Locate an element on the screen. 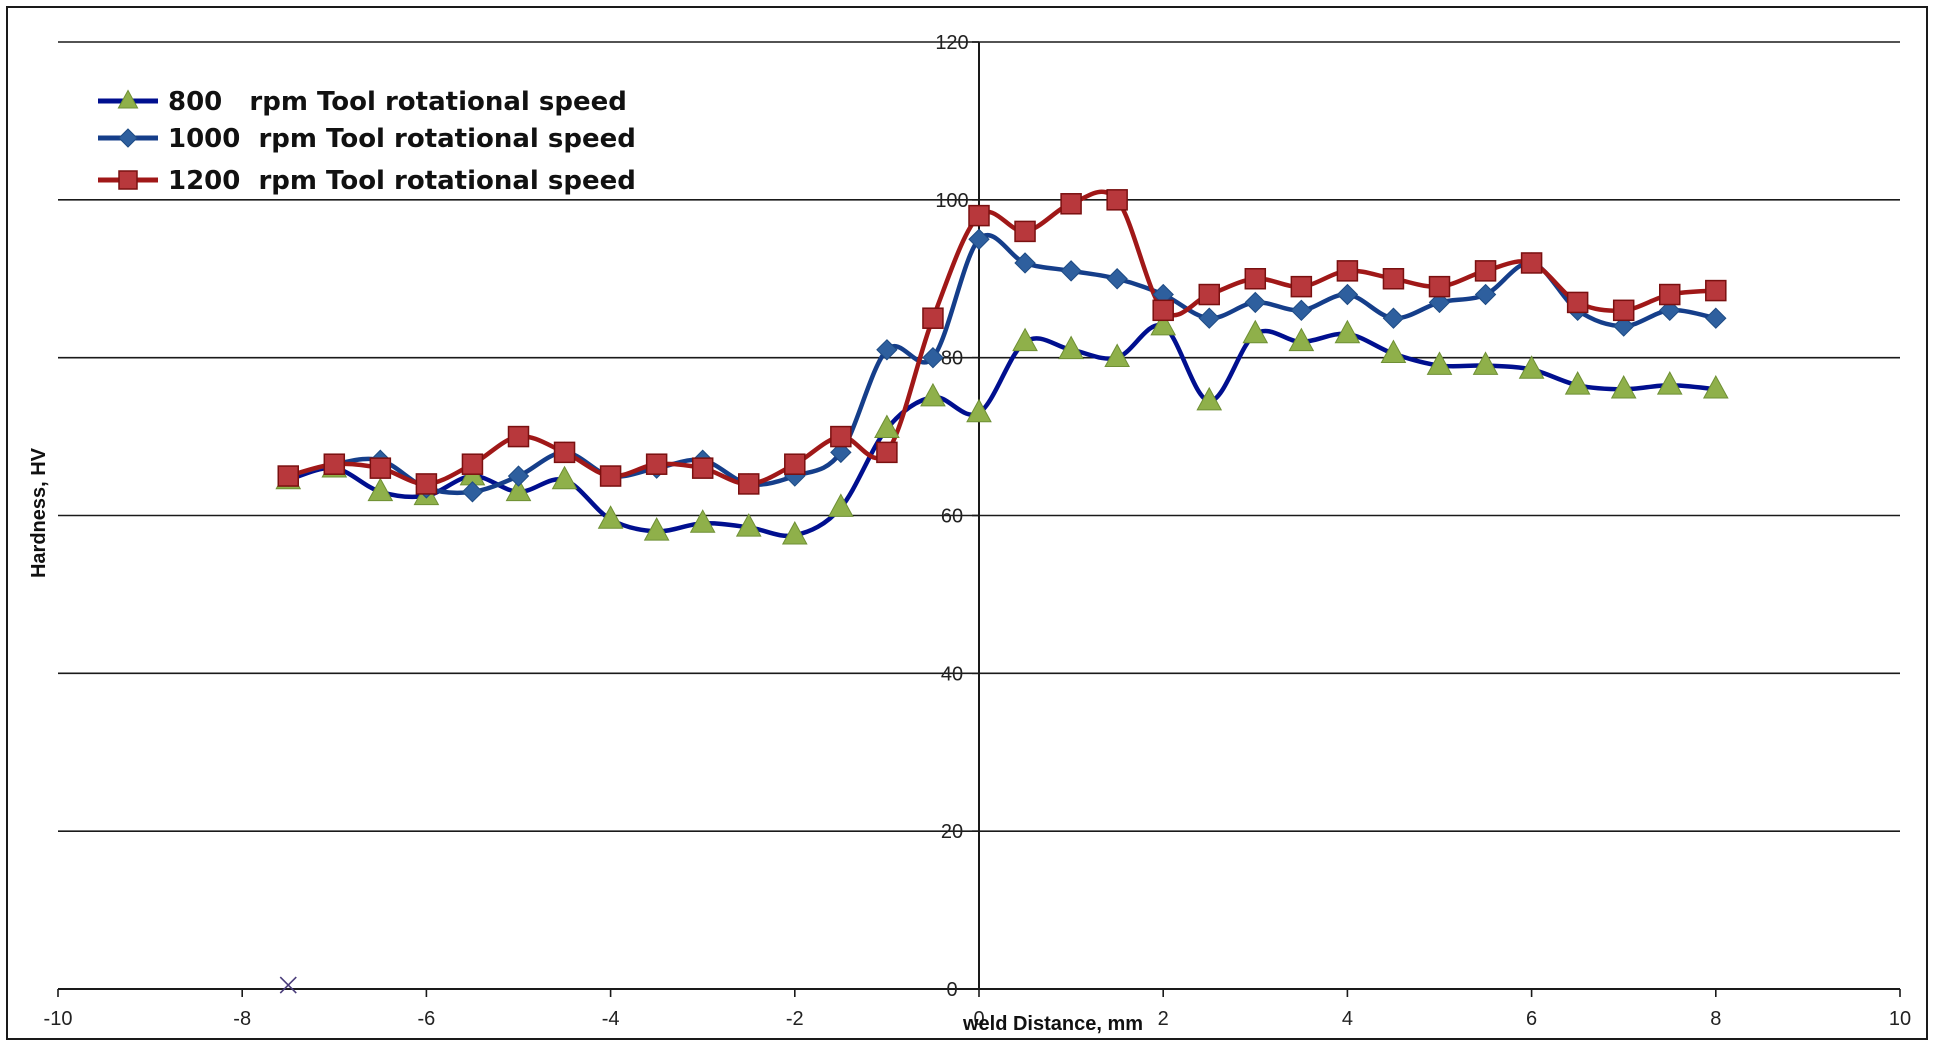 This screenshot has width=1939, height=1047. y-tick-label: 20 is located at coordinates (952, 832).